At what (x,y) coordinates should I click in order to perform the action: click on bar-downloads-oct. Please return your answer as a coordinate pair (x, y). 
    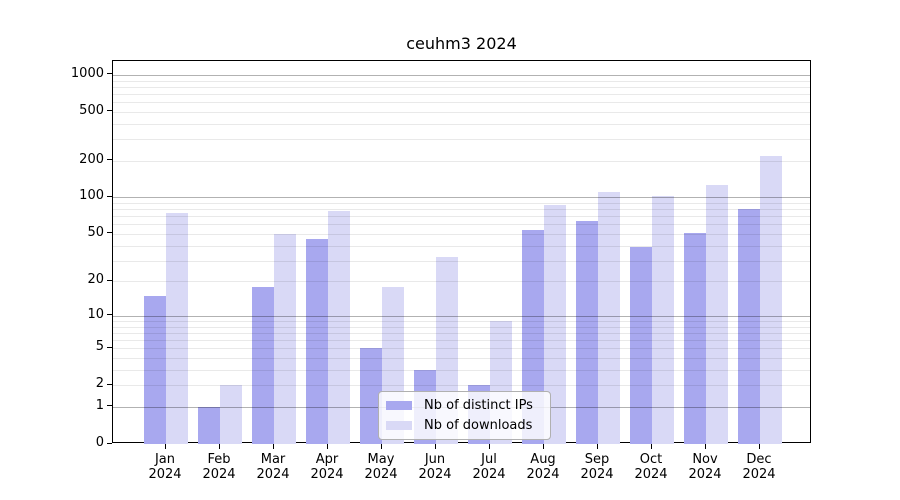
    Looking at the image, I should click on (663, 320).